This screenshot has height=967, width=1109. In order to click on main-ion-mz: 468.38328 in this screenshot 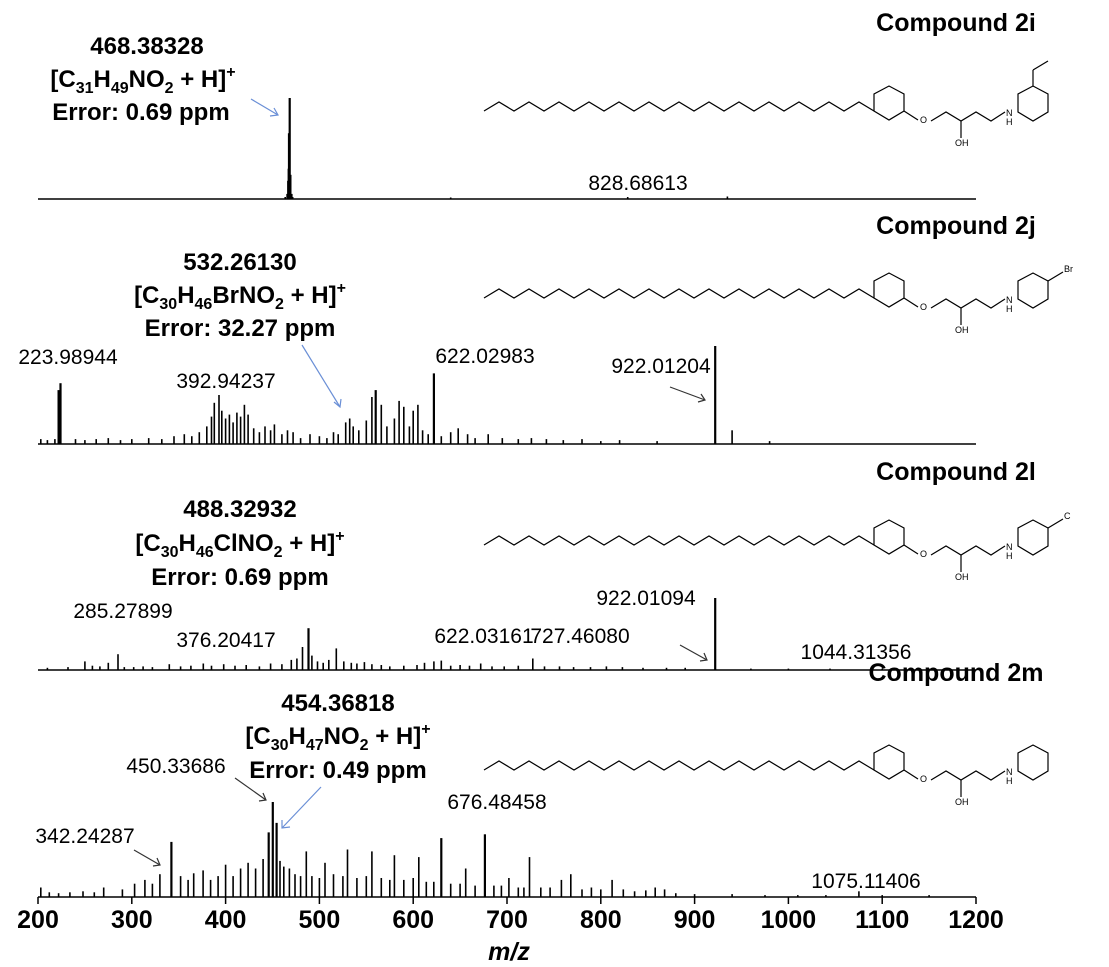, I will do `click(146, 46)`.